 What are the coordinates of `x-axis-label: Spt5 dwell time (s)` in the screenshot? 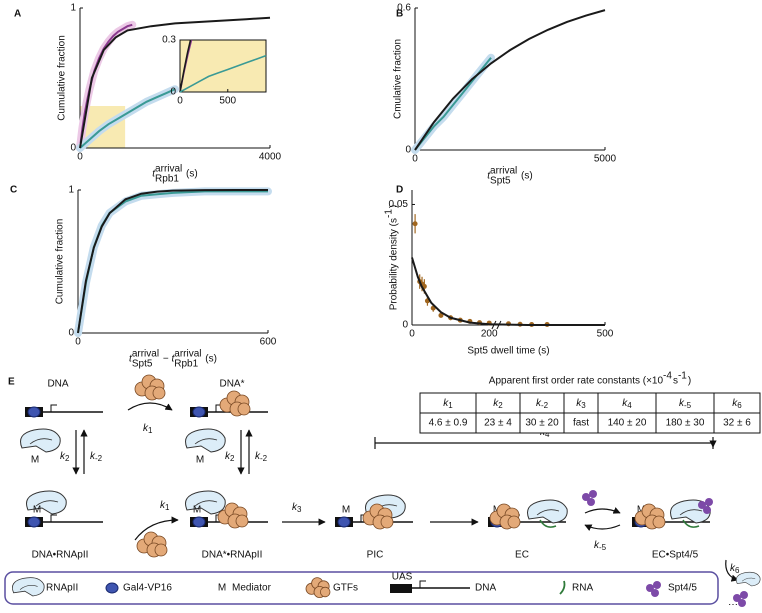 It's located at (508, 351).